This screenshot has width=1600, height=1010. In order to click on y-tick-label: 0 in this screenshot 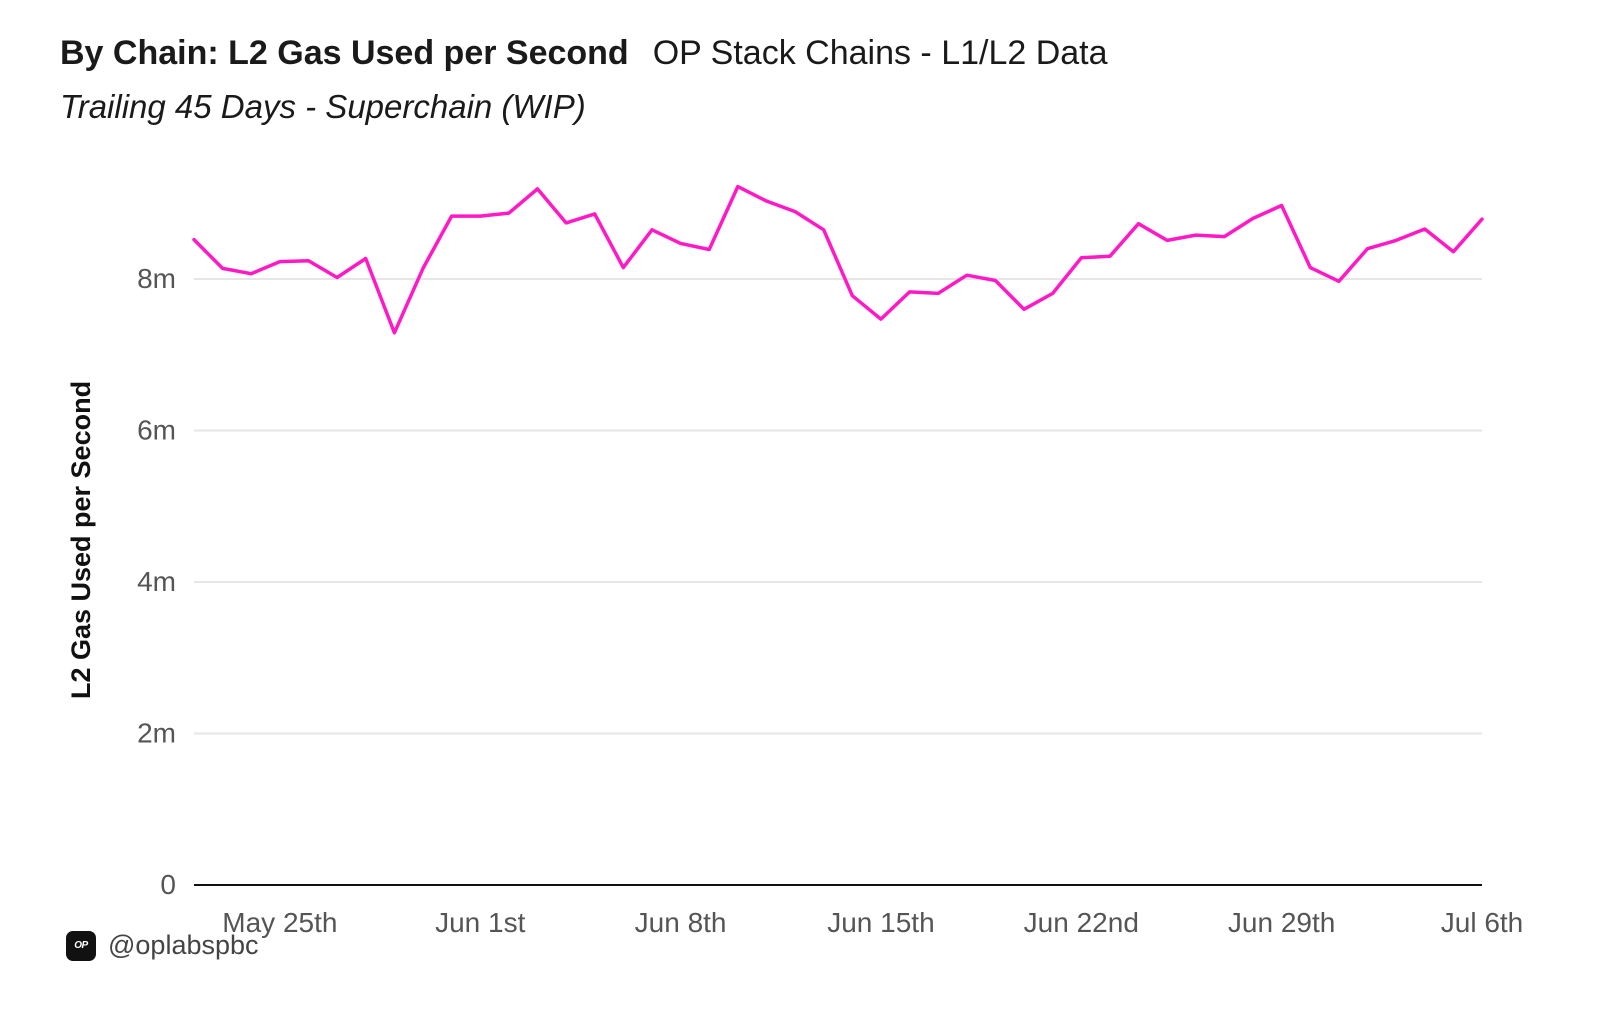, I will do `click(168, 884)`.